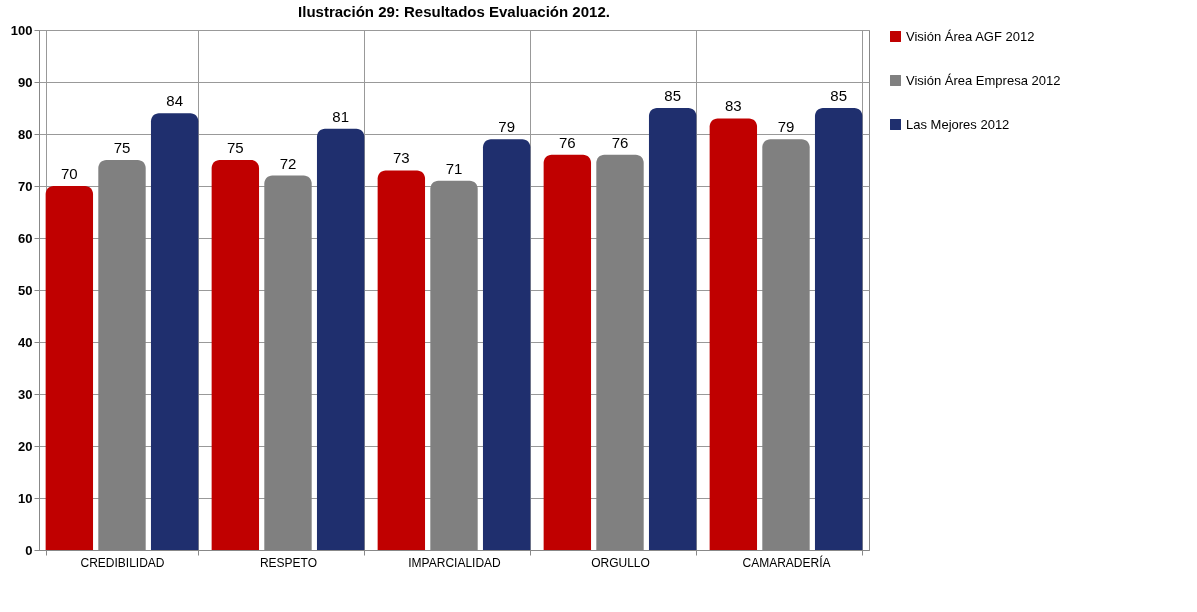 The width and height of the screenshot is (1197, 612). I want to click on chart-title: Ilustración 29: Resultados Evaluación 2012., so click(454, 11).